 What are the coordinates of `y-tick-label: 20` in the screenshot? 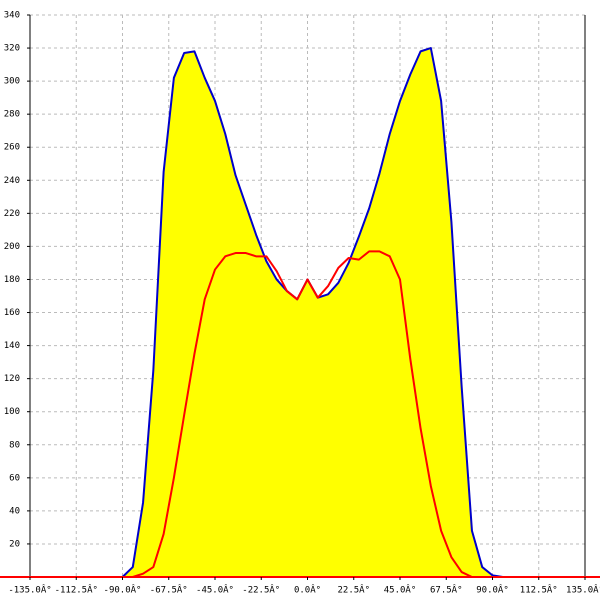 It's located at (14, 544).